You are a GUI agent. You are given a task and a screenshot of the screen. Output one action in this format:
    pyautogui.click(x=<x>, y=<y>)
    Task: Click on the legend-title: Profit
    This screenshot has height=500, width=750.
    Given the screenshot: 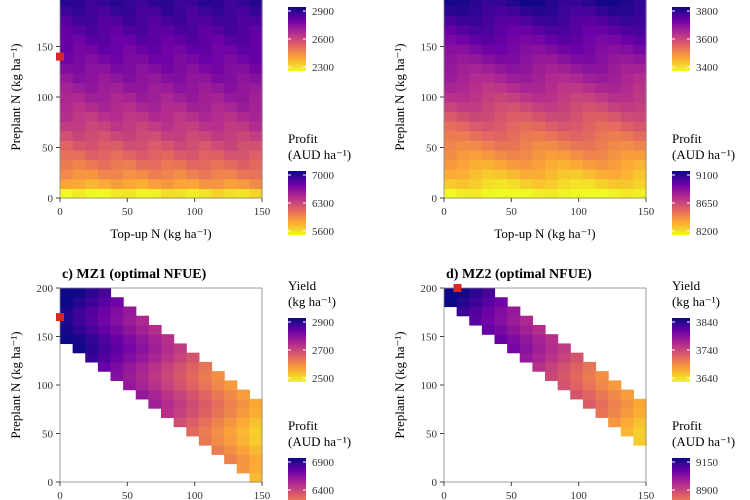 What is the action you would take?
    pyautogui.click(x=303, y=138)
    